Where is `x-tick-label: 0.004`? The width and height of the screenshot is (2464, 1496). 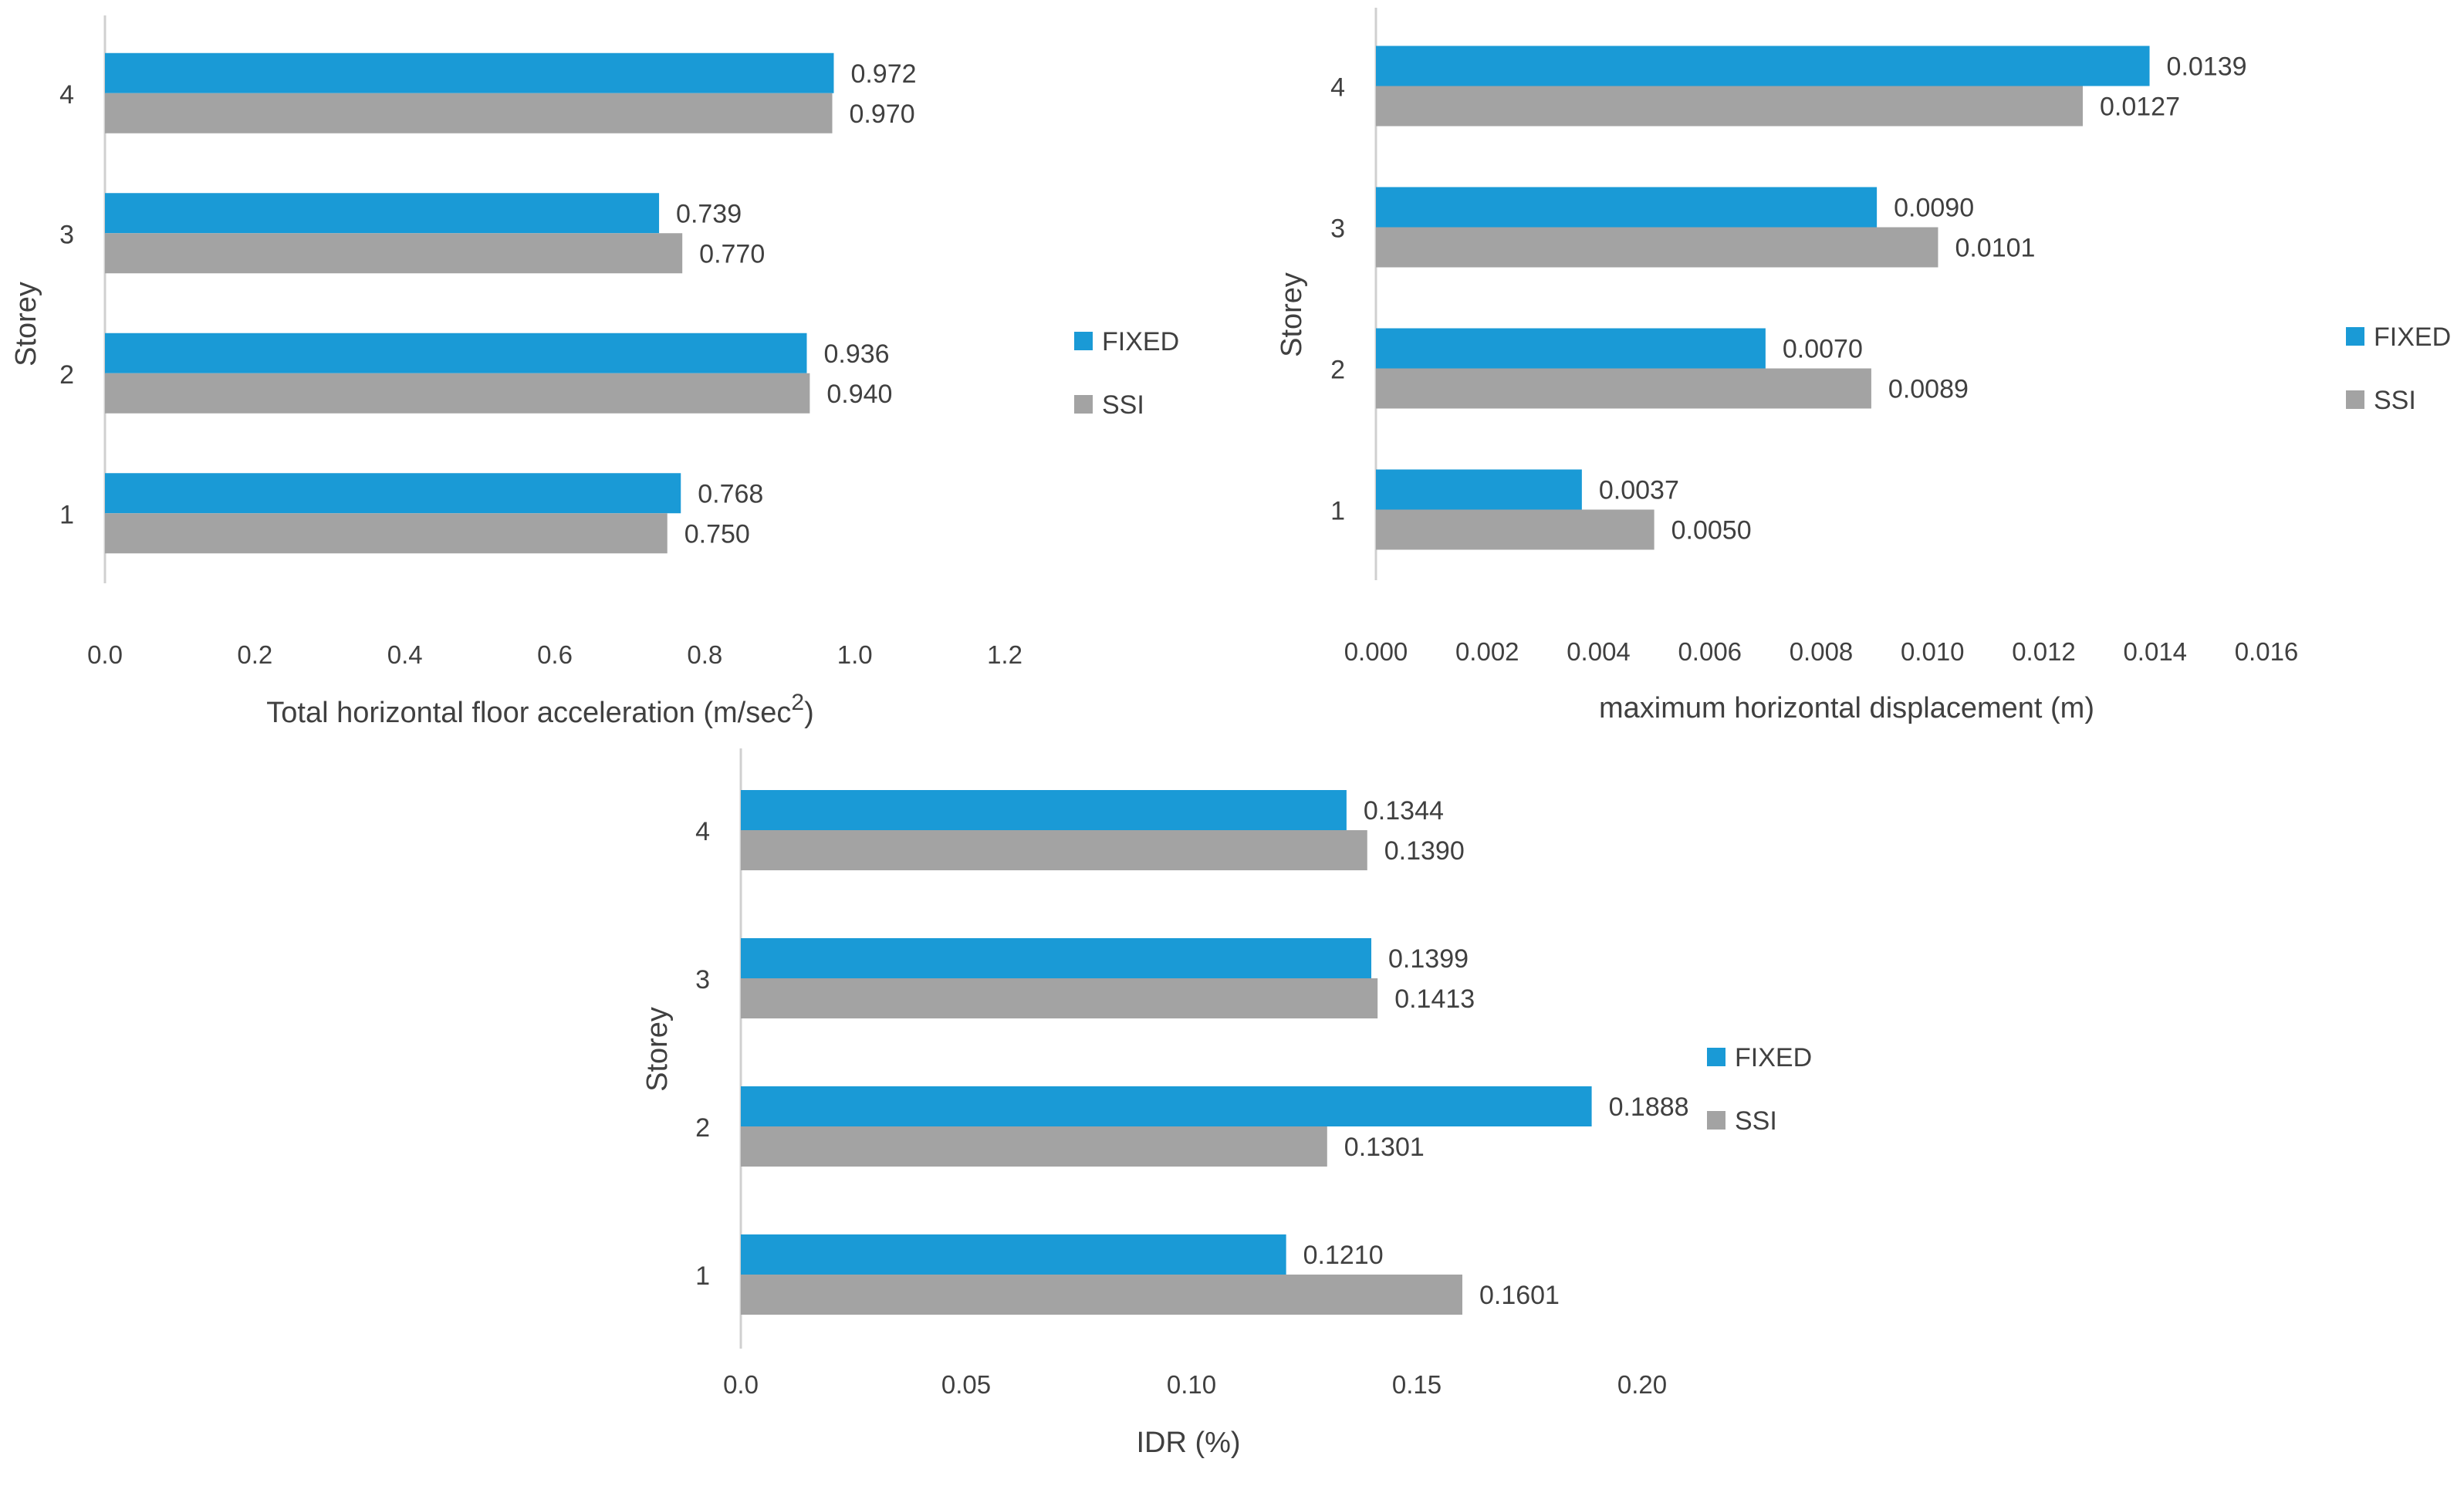 x-tick-label: 0.004 is located at coordinates (1599, 651).